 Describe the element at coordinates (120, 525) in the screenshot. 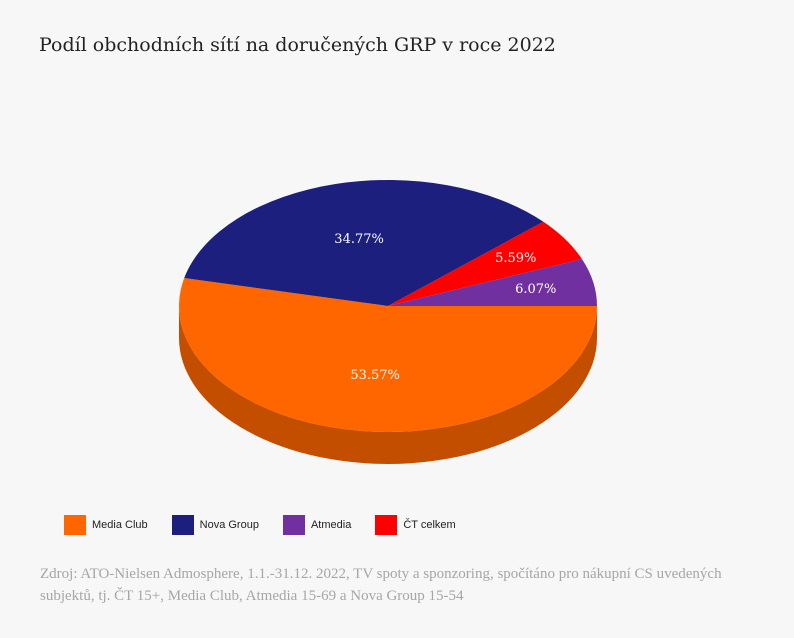

I see `legend-label: Media Club` at that location.